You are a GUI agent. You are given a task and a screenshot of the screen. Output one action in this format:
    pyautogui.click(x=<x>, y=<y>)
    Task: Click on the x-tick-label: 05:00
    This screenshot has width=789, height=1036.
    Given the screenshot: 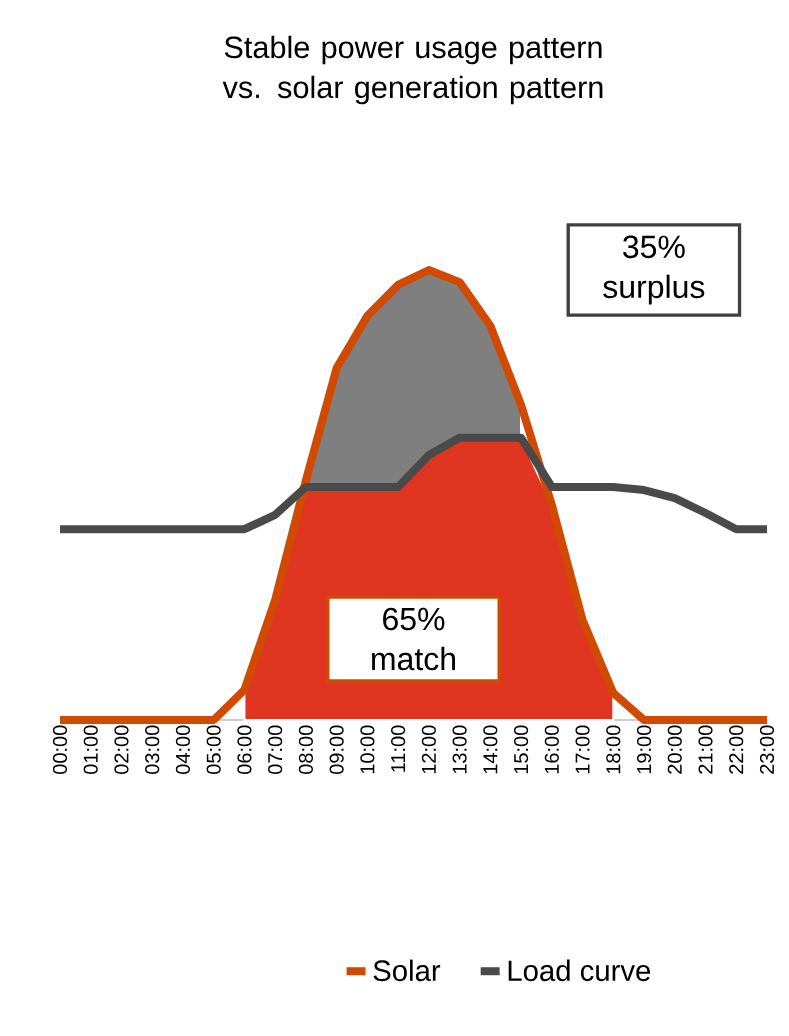 What is the action you would take?
    pyautogui.click(x=213, y=749)
    